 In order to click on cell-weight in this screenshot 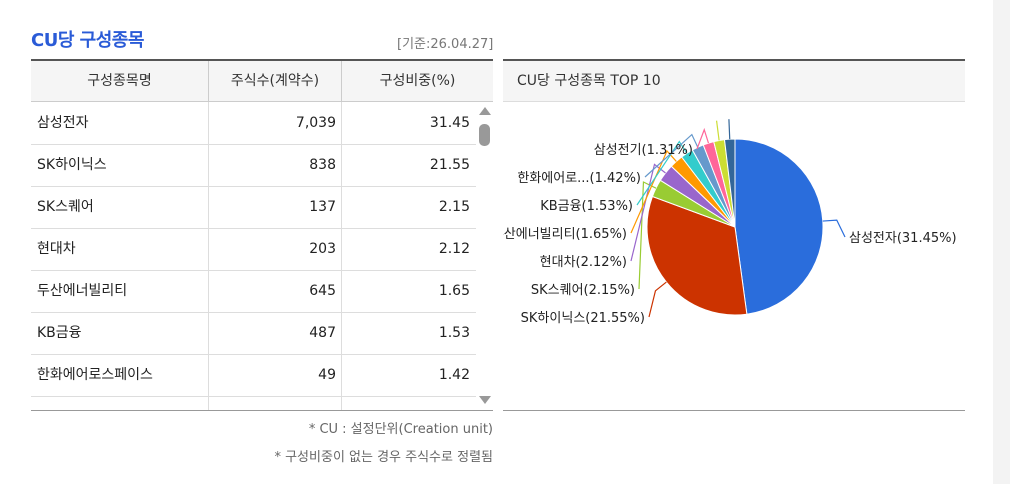, I will do `click(406, 403)`.